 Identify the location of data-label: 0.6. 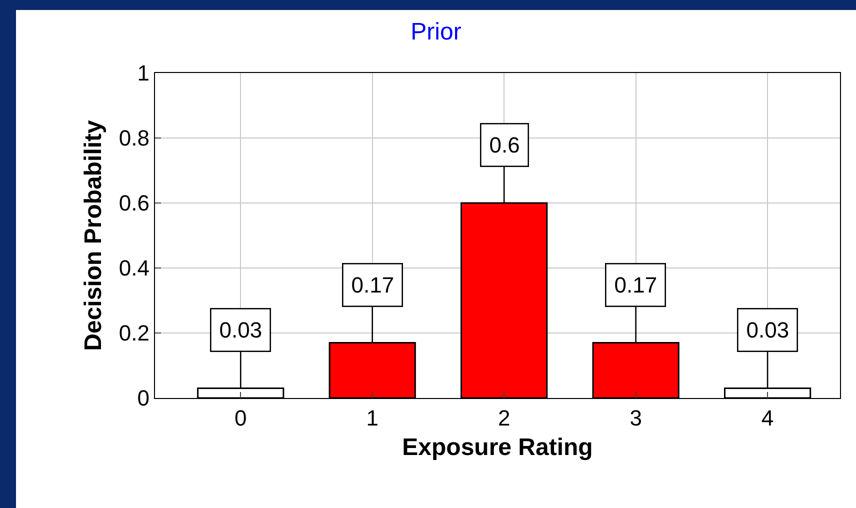
(504, 145).